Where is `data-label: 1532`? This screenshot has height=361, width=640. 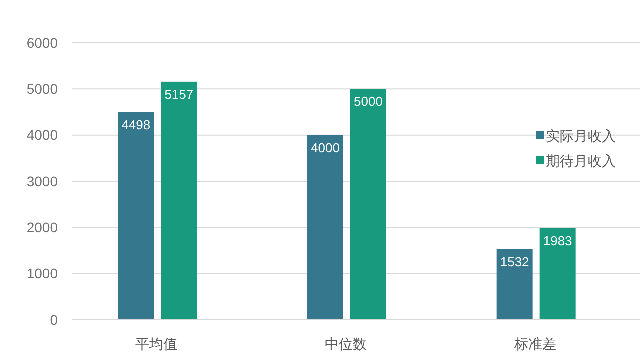
data-label: 1532 is located at coordinates (515, 262).